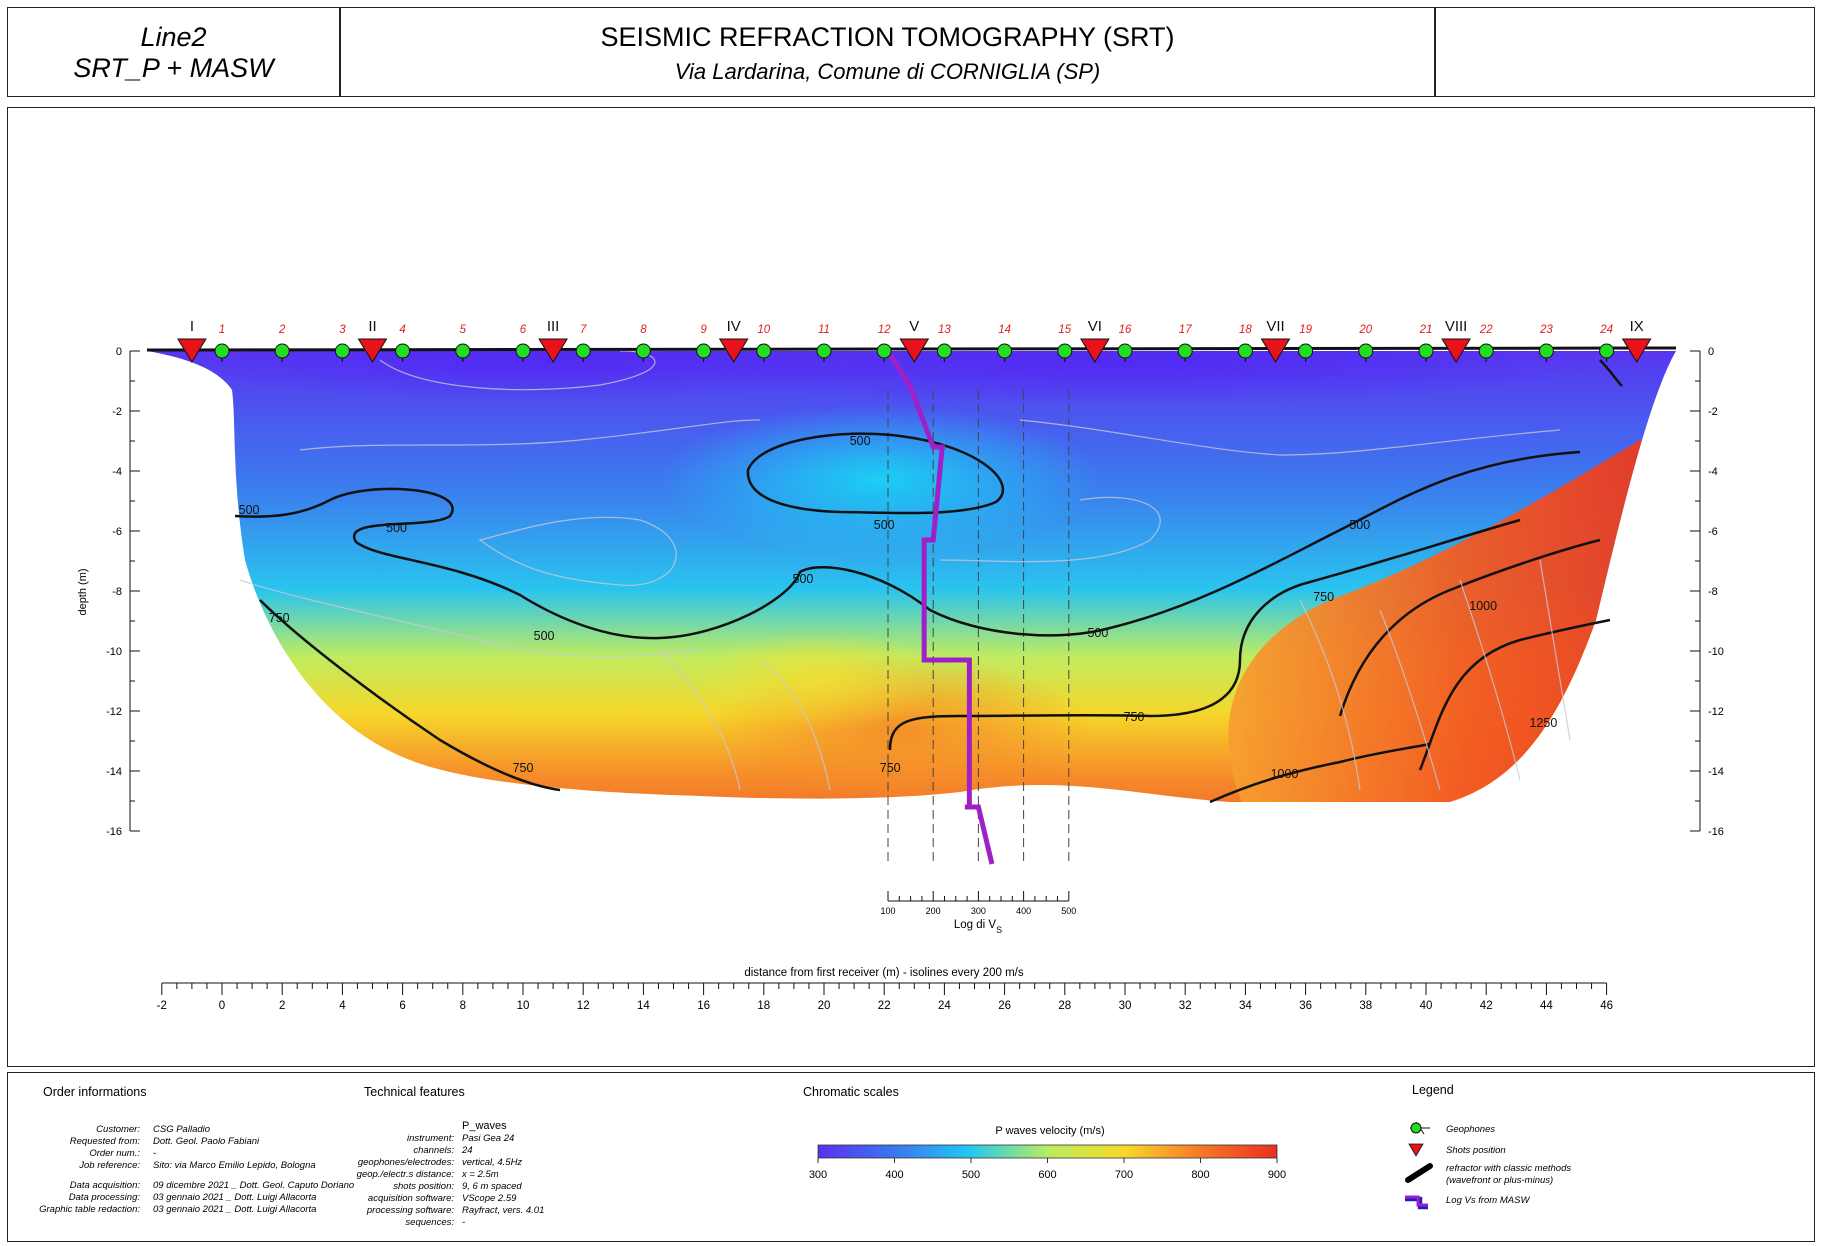 The image size is (1821, 1246). I want to click on shot-label: VI, so click(1095, 326).